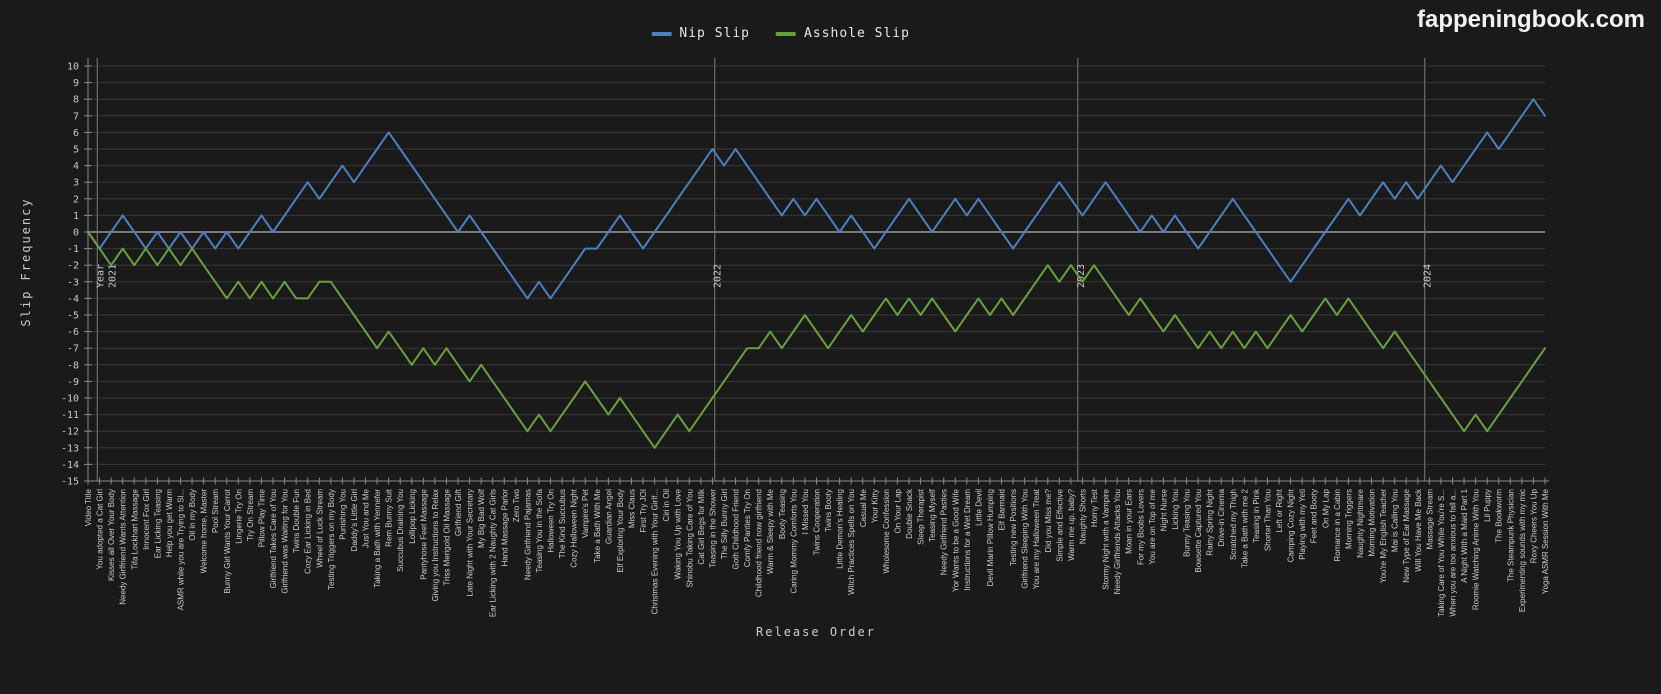 The image size is (1661, 694). What do you see at coordinates (377, 538) in the screenshot?
I see `x-category-label: Taking a Bath with Yennefer` at bounding box center [377, 538].